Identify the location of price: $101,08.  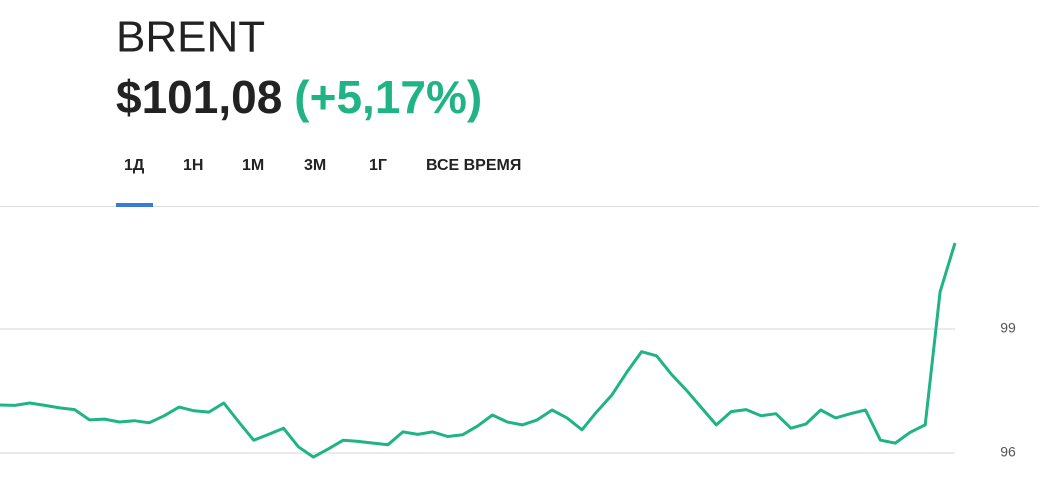
(199, 97).